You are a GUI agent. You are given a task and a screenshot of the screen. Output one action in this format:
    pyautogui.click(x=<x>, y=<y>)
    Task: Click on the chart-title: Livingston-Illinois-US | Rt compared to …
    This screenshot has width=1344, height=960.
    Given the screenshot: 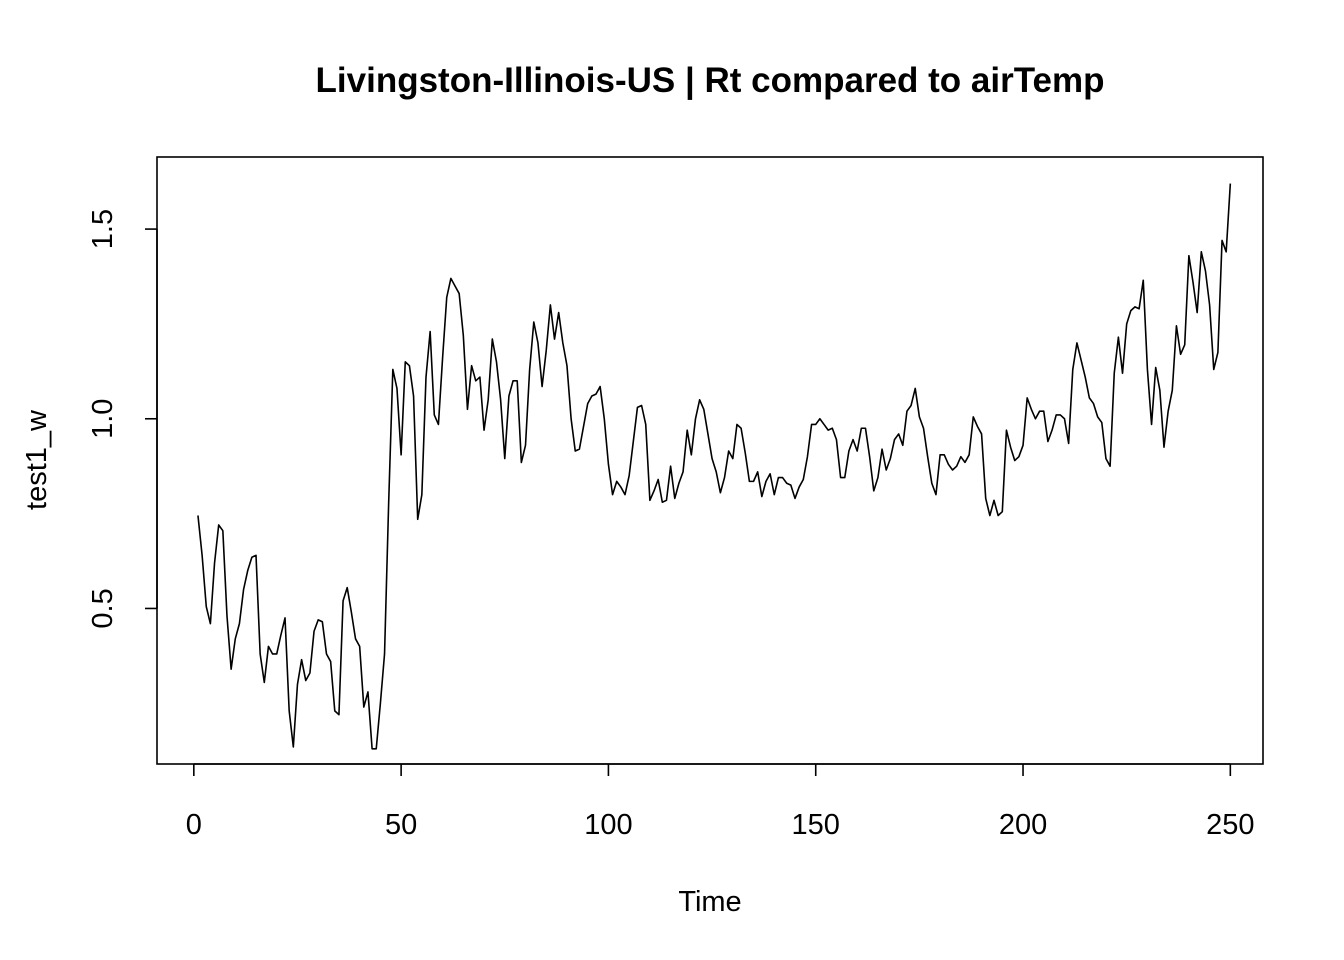 What is the action you would take?
    pyautogui.click(x=710, y=80)
    